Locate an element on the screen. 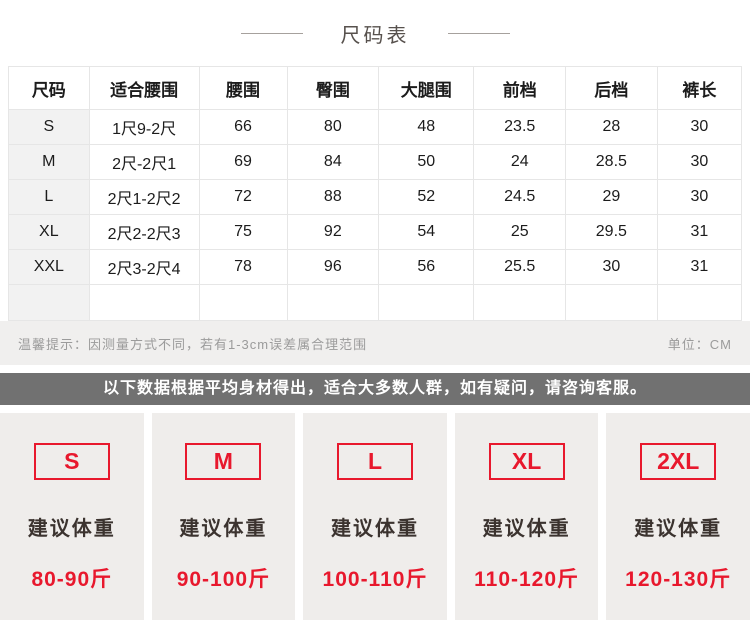 This screenshot has width=750, height=620. size-box: 2XL is located at coordinates (678, 461).